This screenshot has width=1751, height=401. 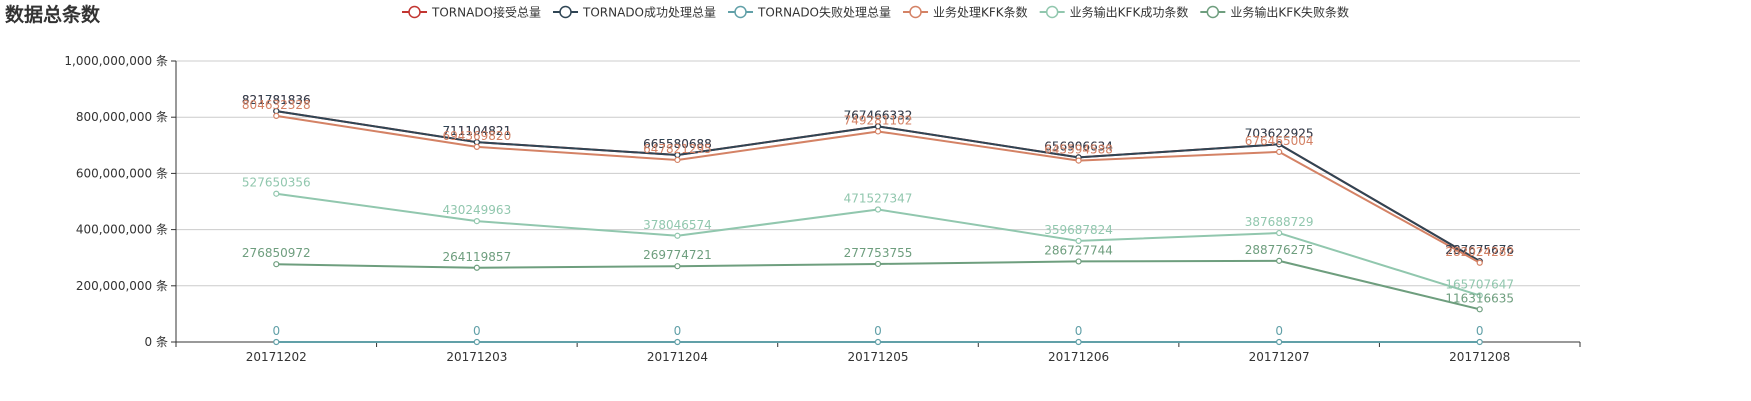 What do you see at coordinates (878, 253) in the screenshot?
I see `data-label: 277753755` at bounding box center [878, 253].